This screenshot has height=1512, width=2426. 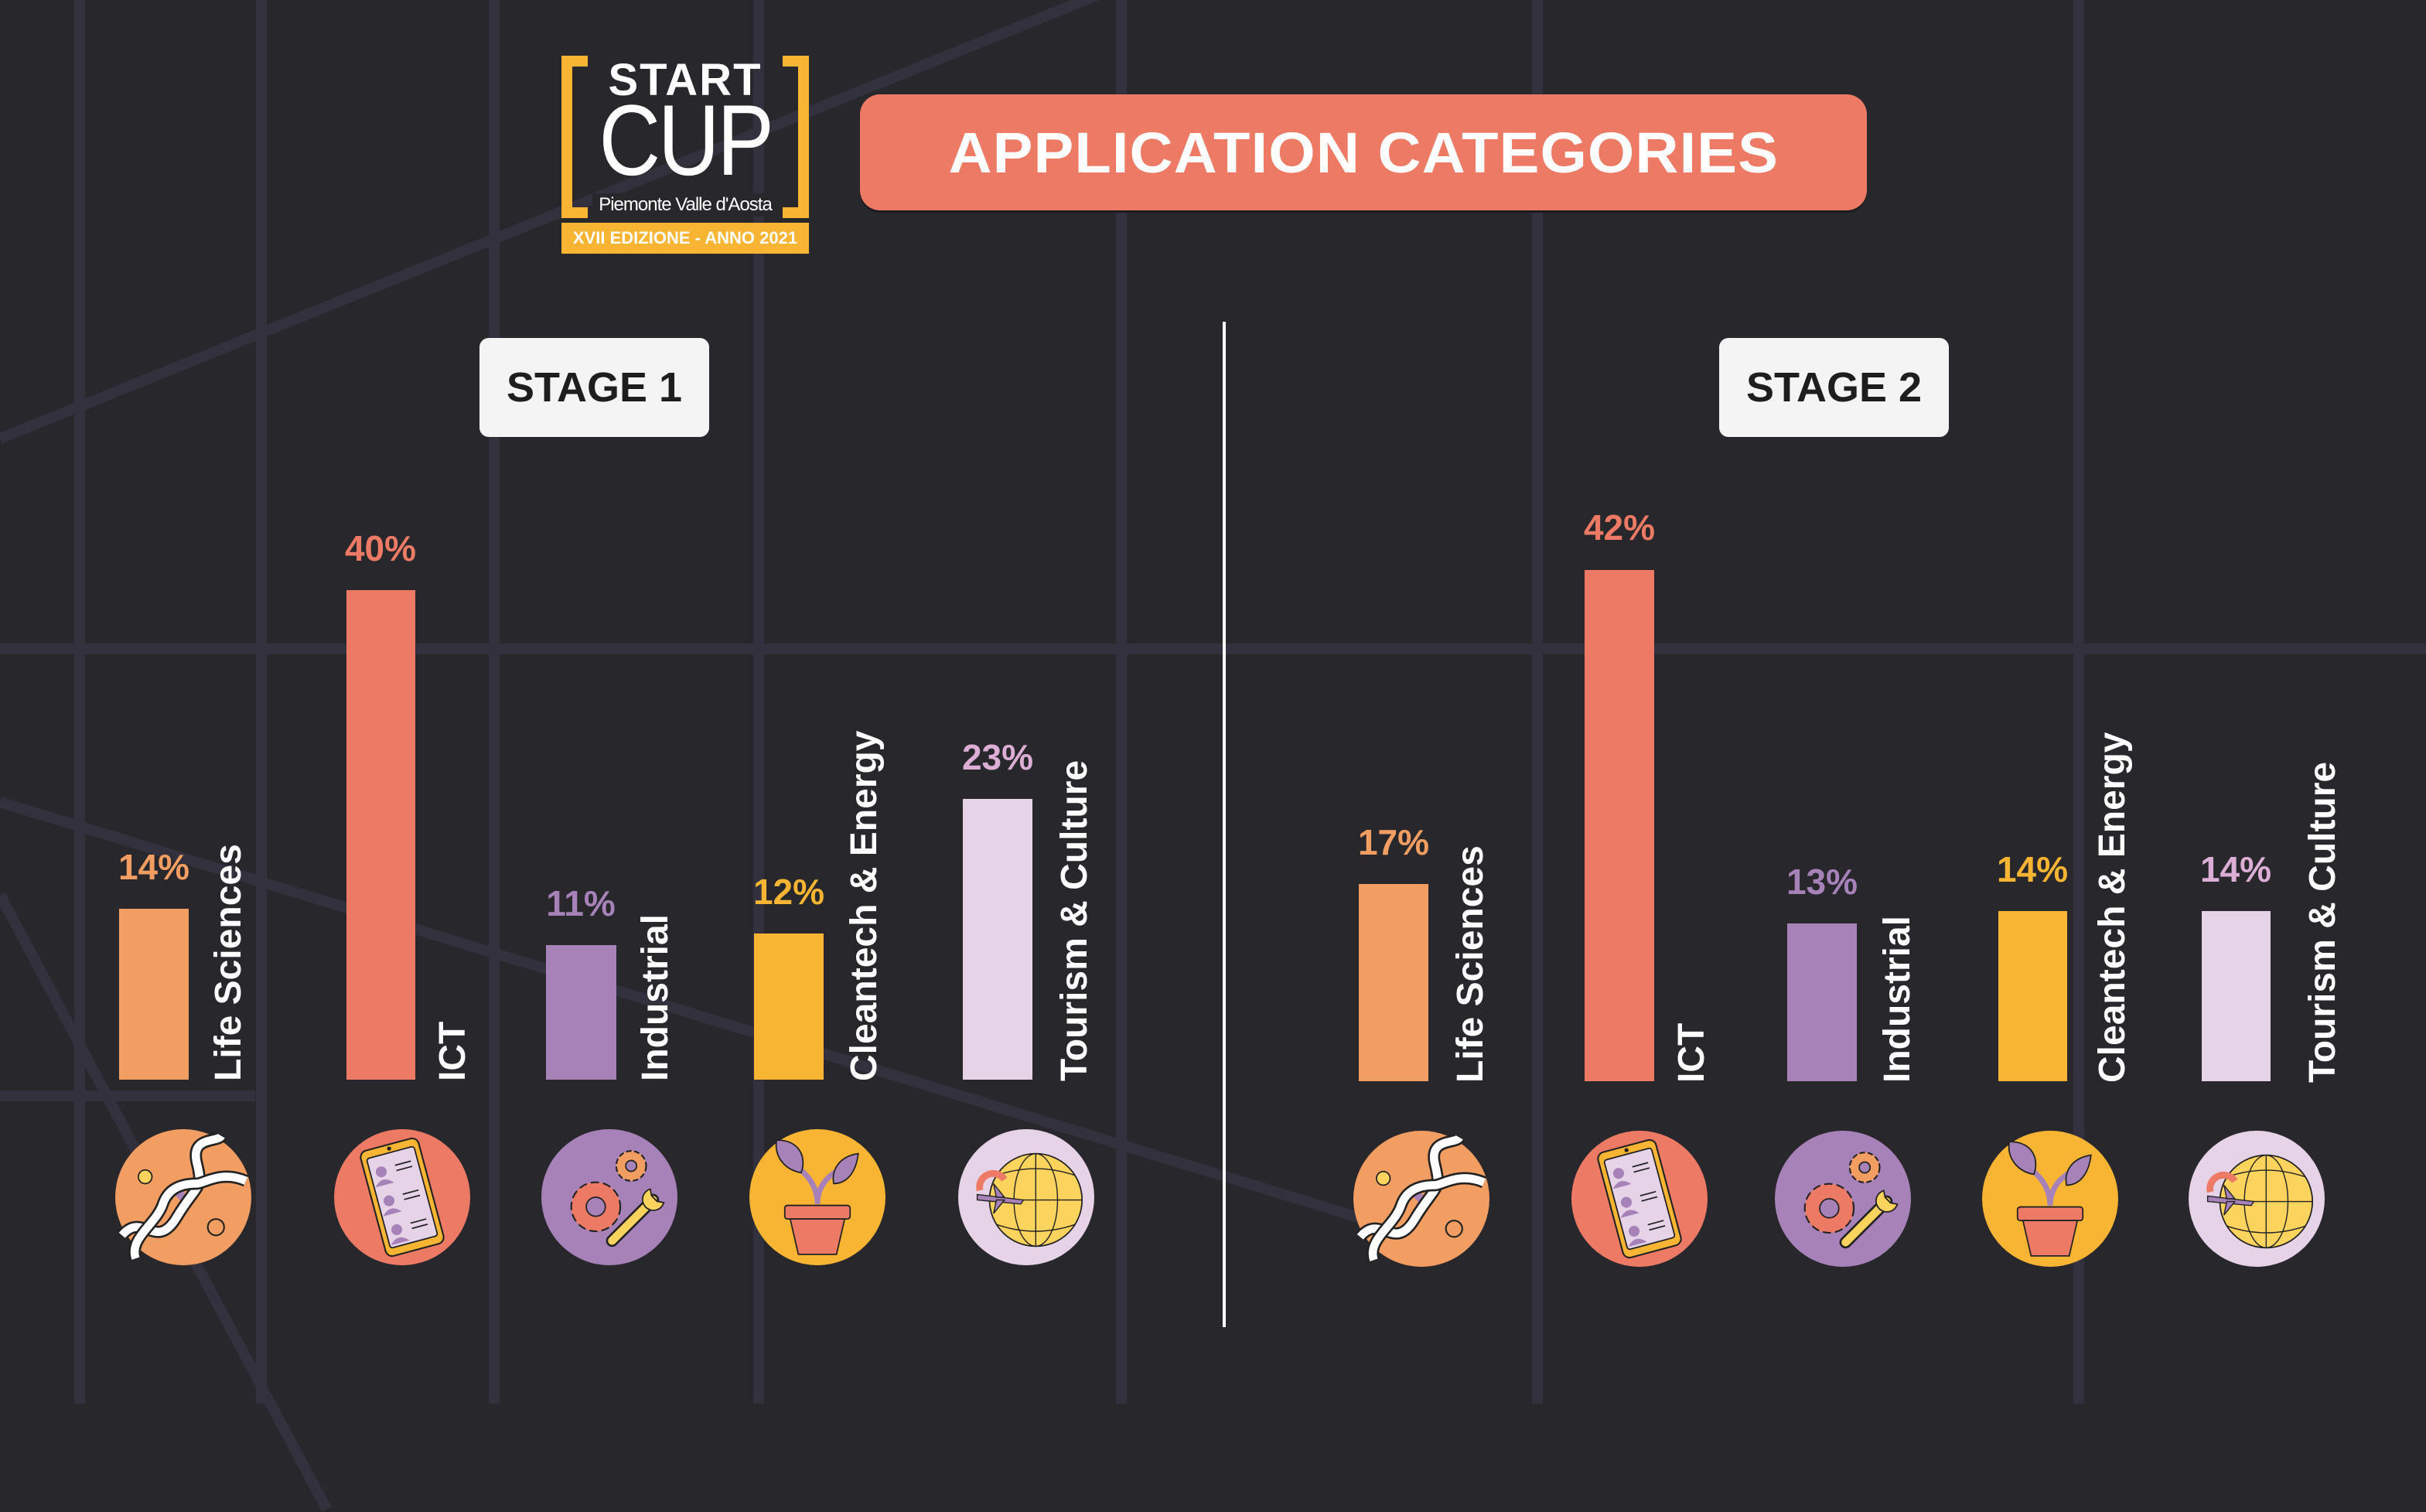 What do you see at coordinates (796, 137) in the screenshot?
I see `logo-bracket-right` at bounding box center [796, 137].